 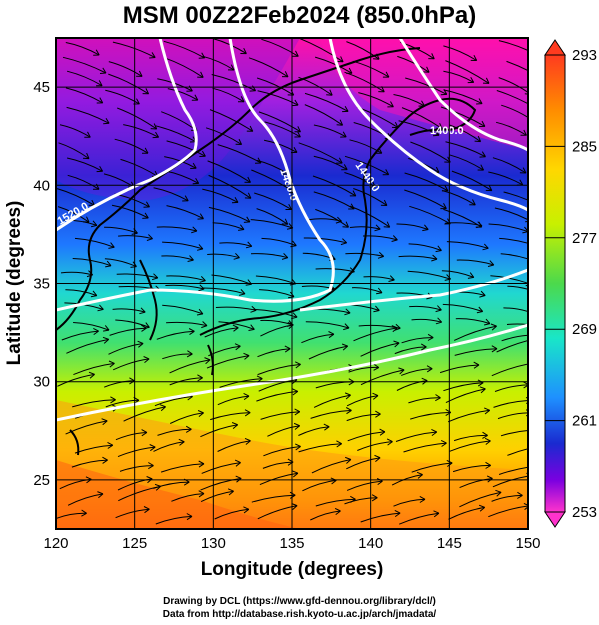 I want to click on y-axis-ticks: 25 30 35 40 45, so click(x=41, y=284).